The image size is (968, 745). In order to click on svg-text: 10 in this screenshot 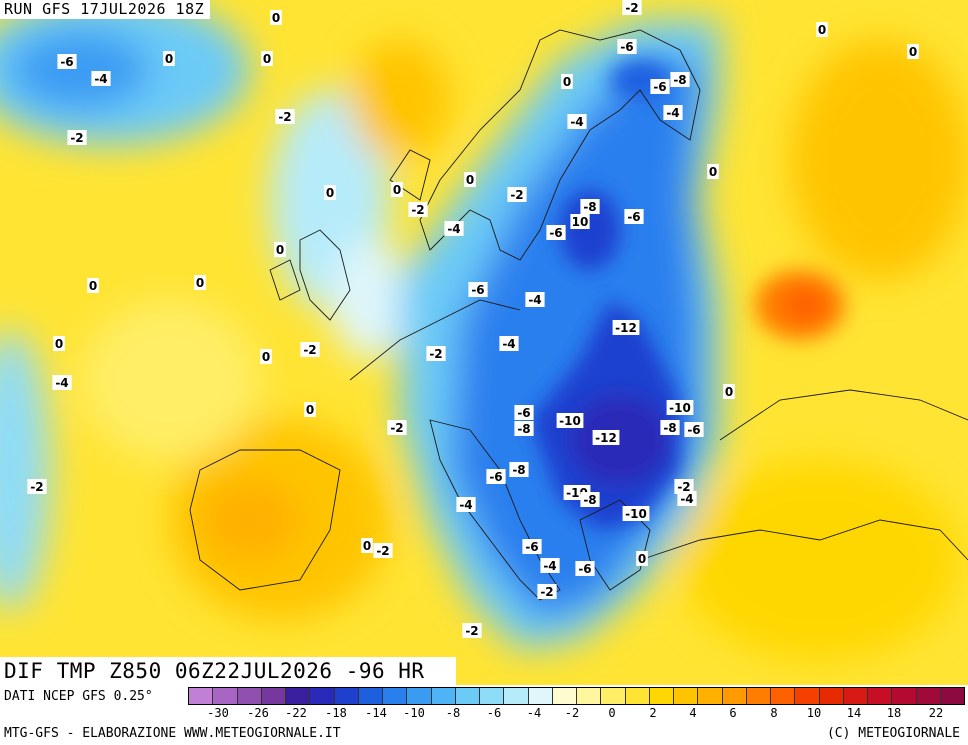, I will do `click(580, 222)`.